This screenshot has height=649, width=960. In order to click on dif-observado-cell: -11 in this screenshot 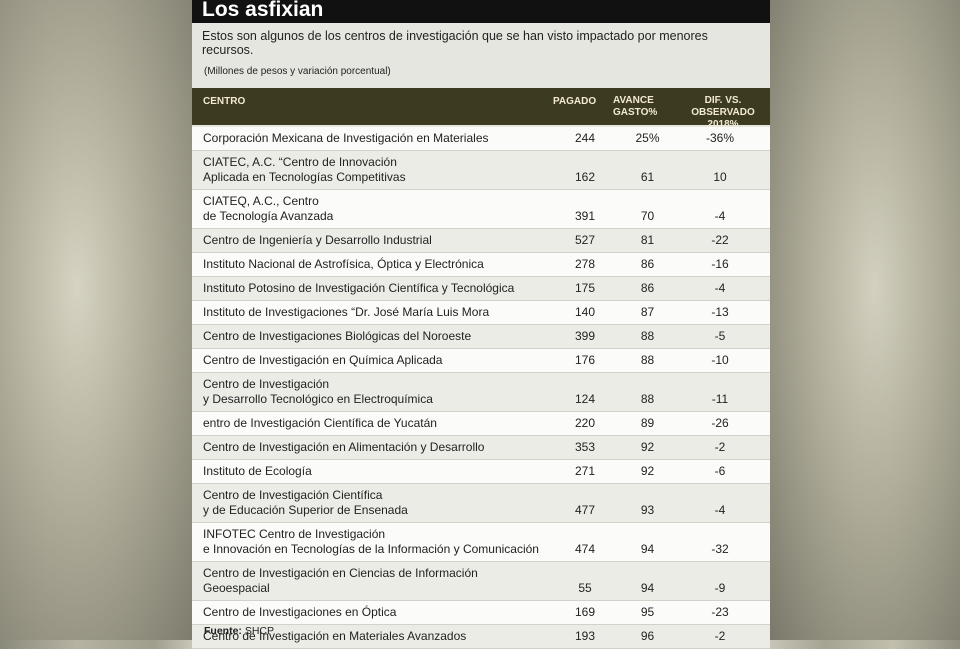, I will do `click(720, 399)`.